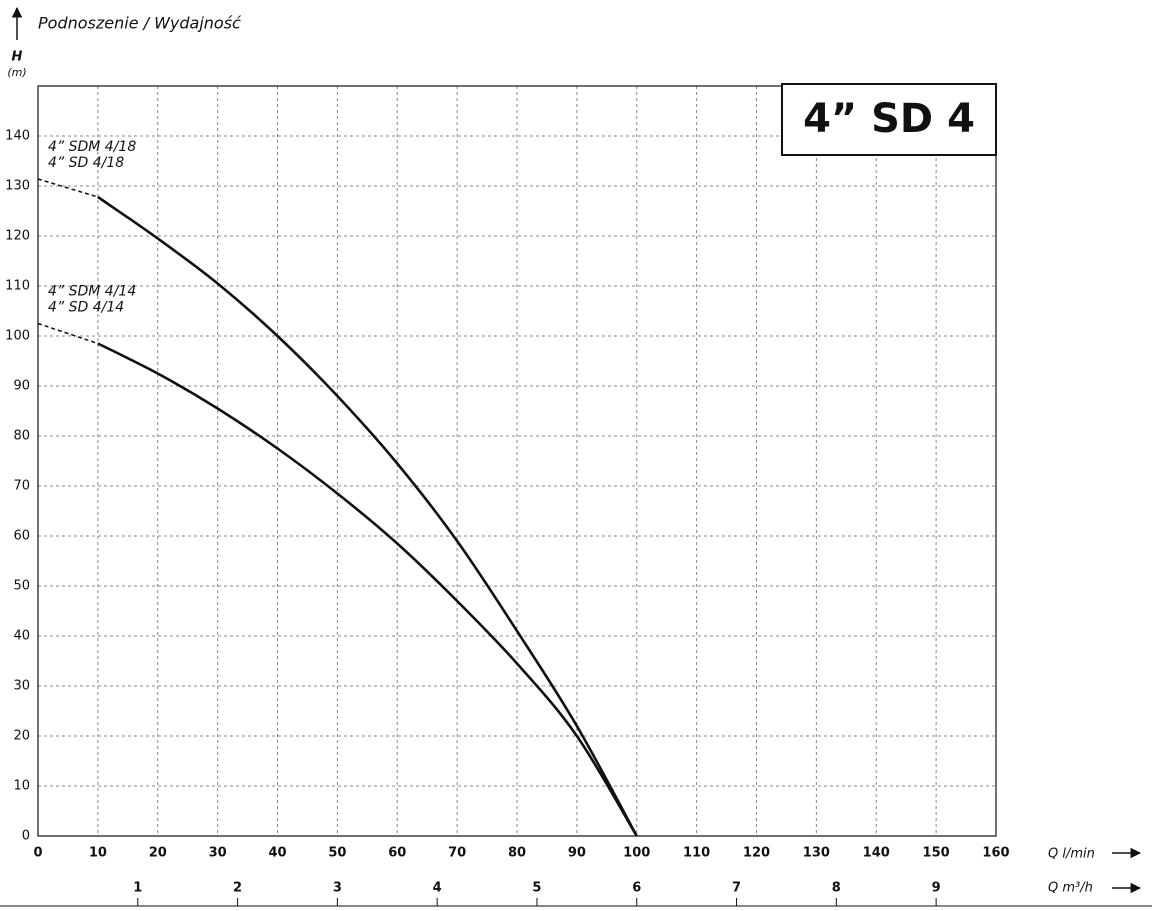 This screenshot has height=911, width=1152. Describe the element at coordinates (816, 853) in the screenshot. I see `x-tick-label: 130` at that location.